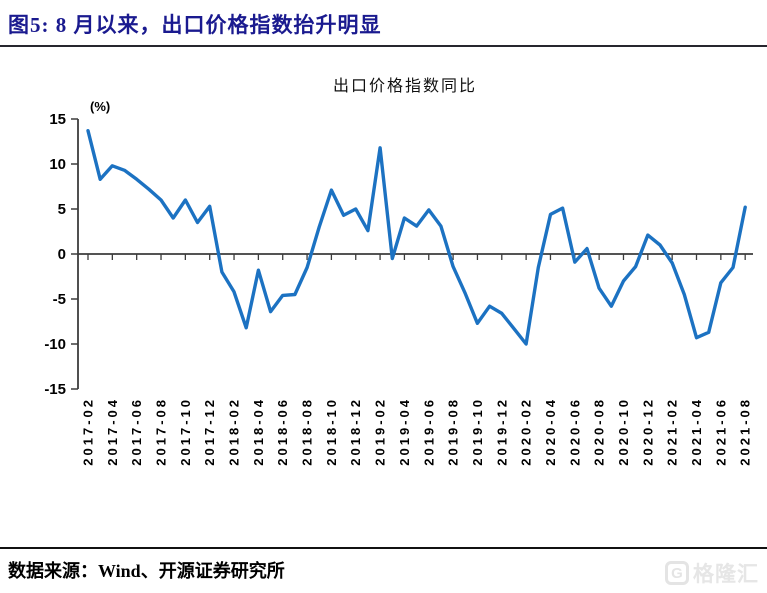  Describe the element at coordinates (136, 431) in the screenshot. I see `x-tick-label: 2017-06` at that location.